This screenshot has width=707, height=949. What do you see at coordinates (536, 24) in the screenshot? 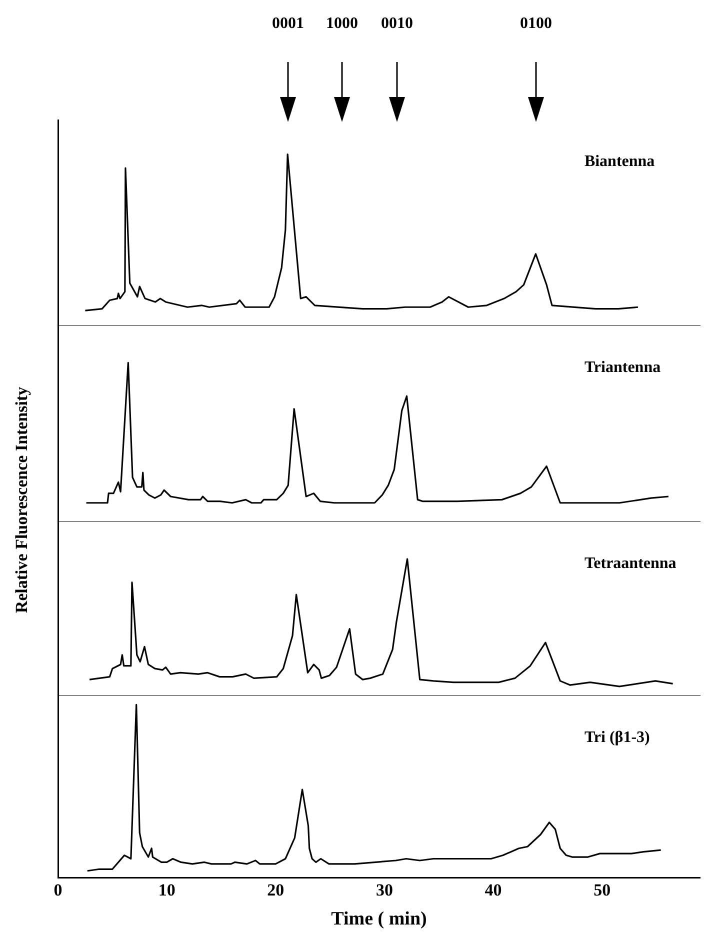
I see `text: 0100` at bounding box center [536, 24].